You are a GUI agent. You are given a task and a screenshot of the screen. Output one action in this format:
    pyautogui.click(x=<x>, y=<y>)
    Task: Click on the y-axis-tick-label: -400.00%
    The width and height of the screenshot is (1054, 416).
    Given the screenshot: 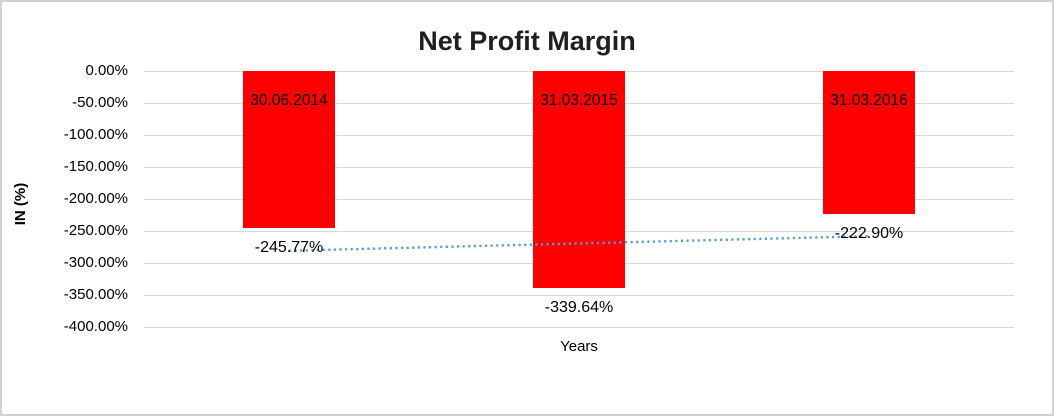 What is the action you would take?
    pyautogui.click(x=95, y=326)
    